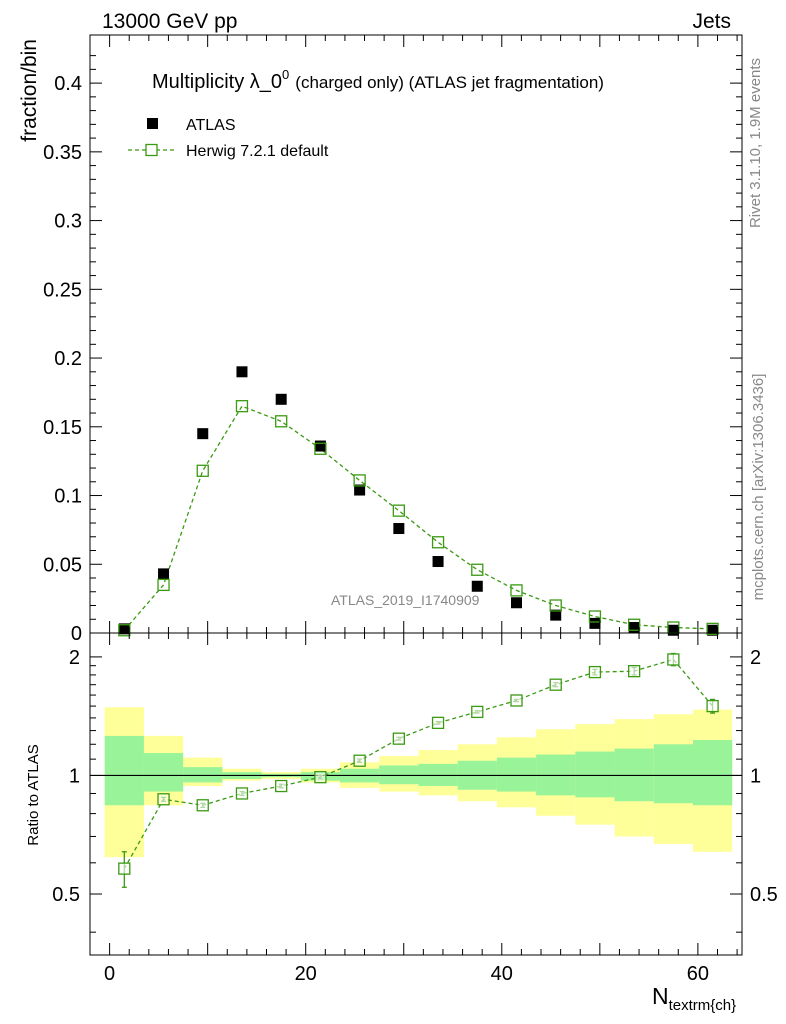  What do you see at coordinates (151, 150) in the screenshot?
I see `legend-herwig-marker` at bounding box center [151, 150].